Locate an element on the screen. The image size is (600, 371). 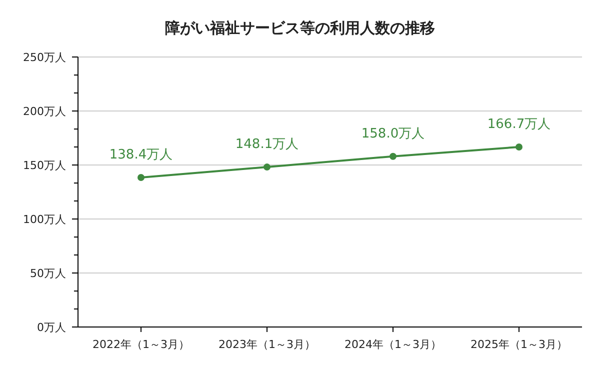
y-tick-label: 100万人 is located at coordinates (44, 219).